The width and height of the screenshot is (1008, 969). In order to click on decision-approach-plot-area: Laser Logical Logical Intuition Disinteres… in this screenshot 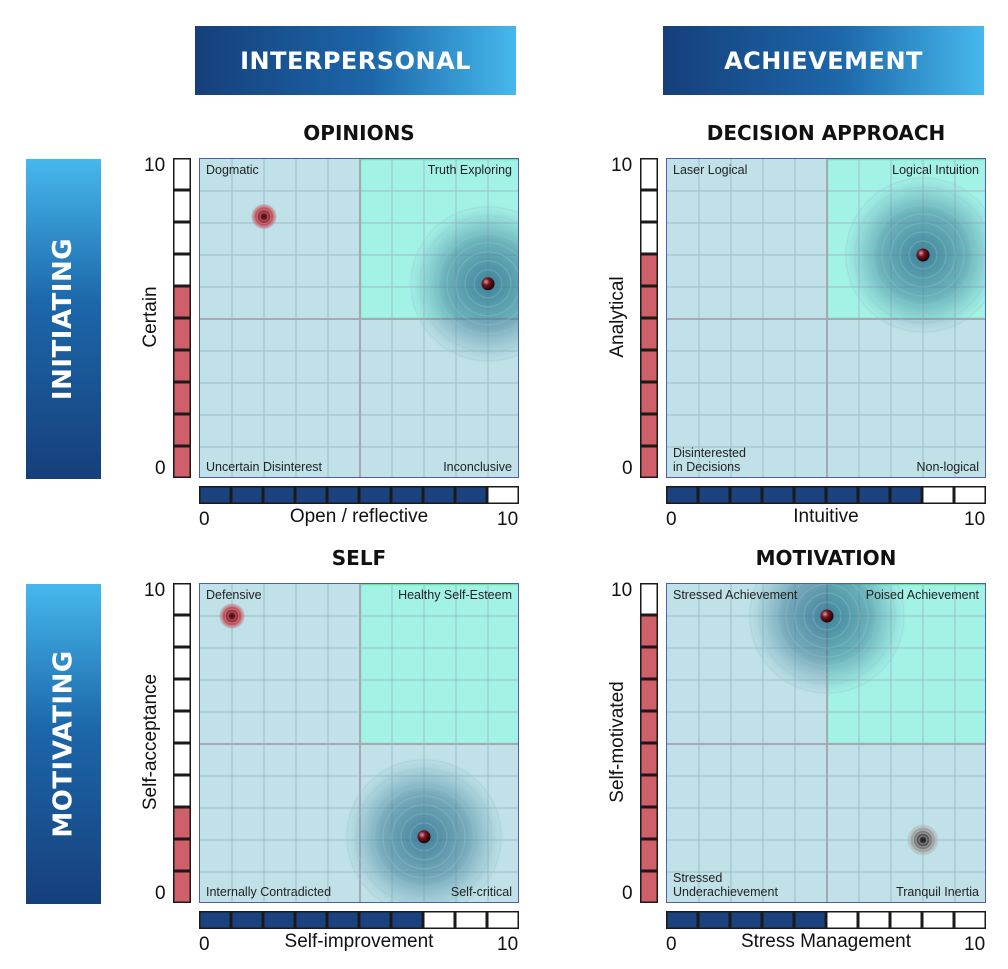, I will do `click(826, 318)`.